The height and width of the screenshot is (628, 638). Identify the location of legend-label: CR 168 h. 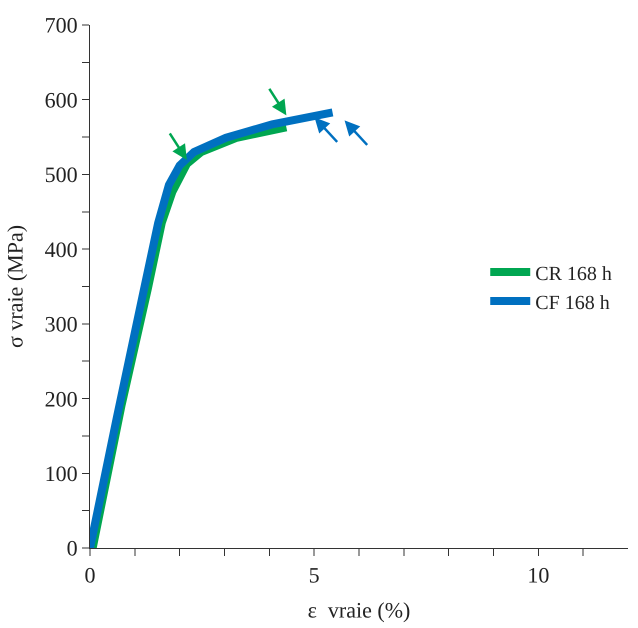
(573, 273).